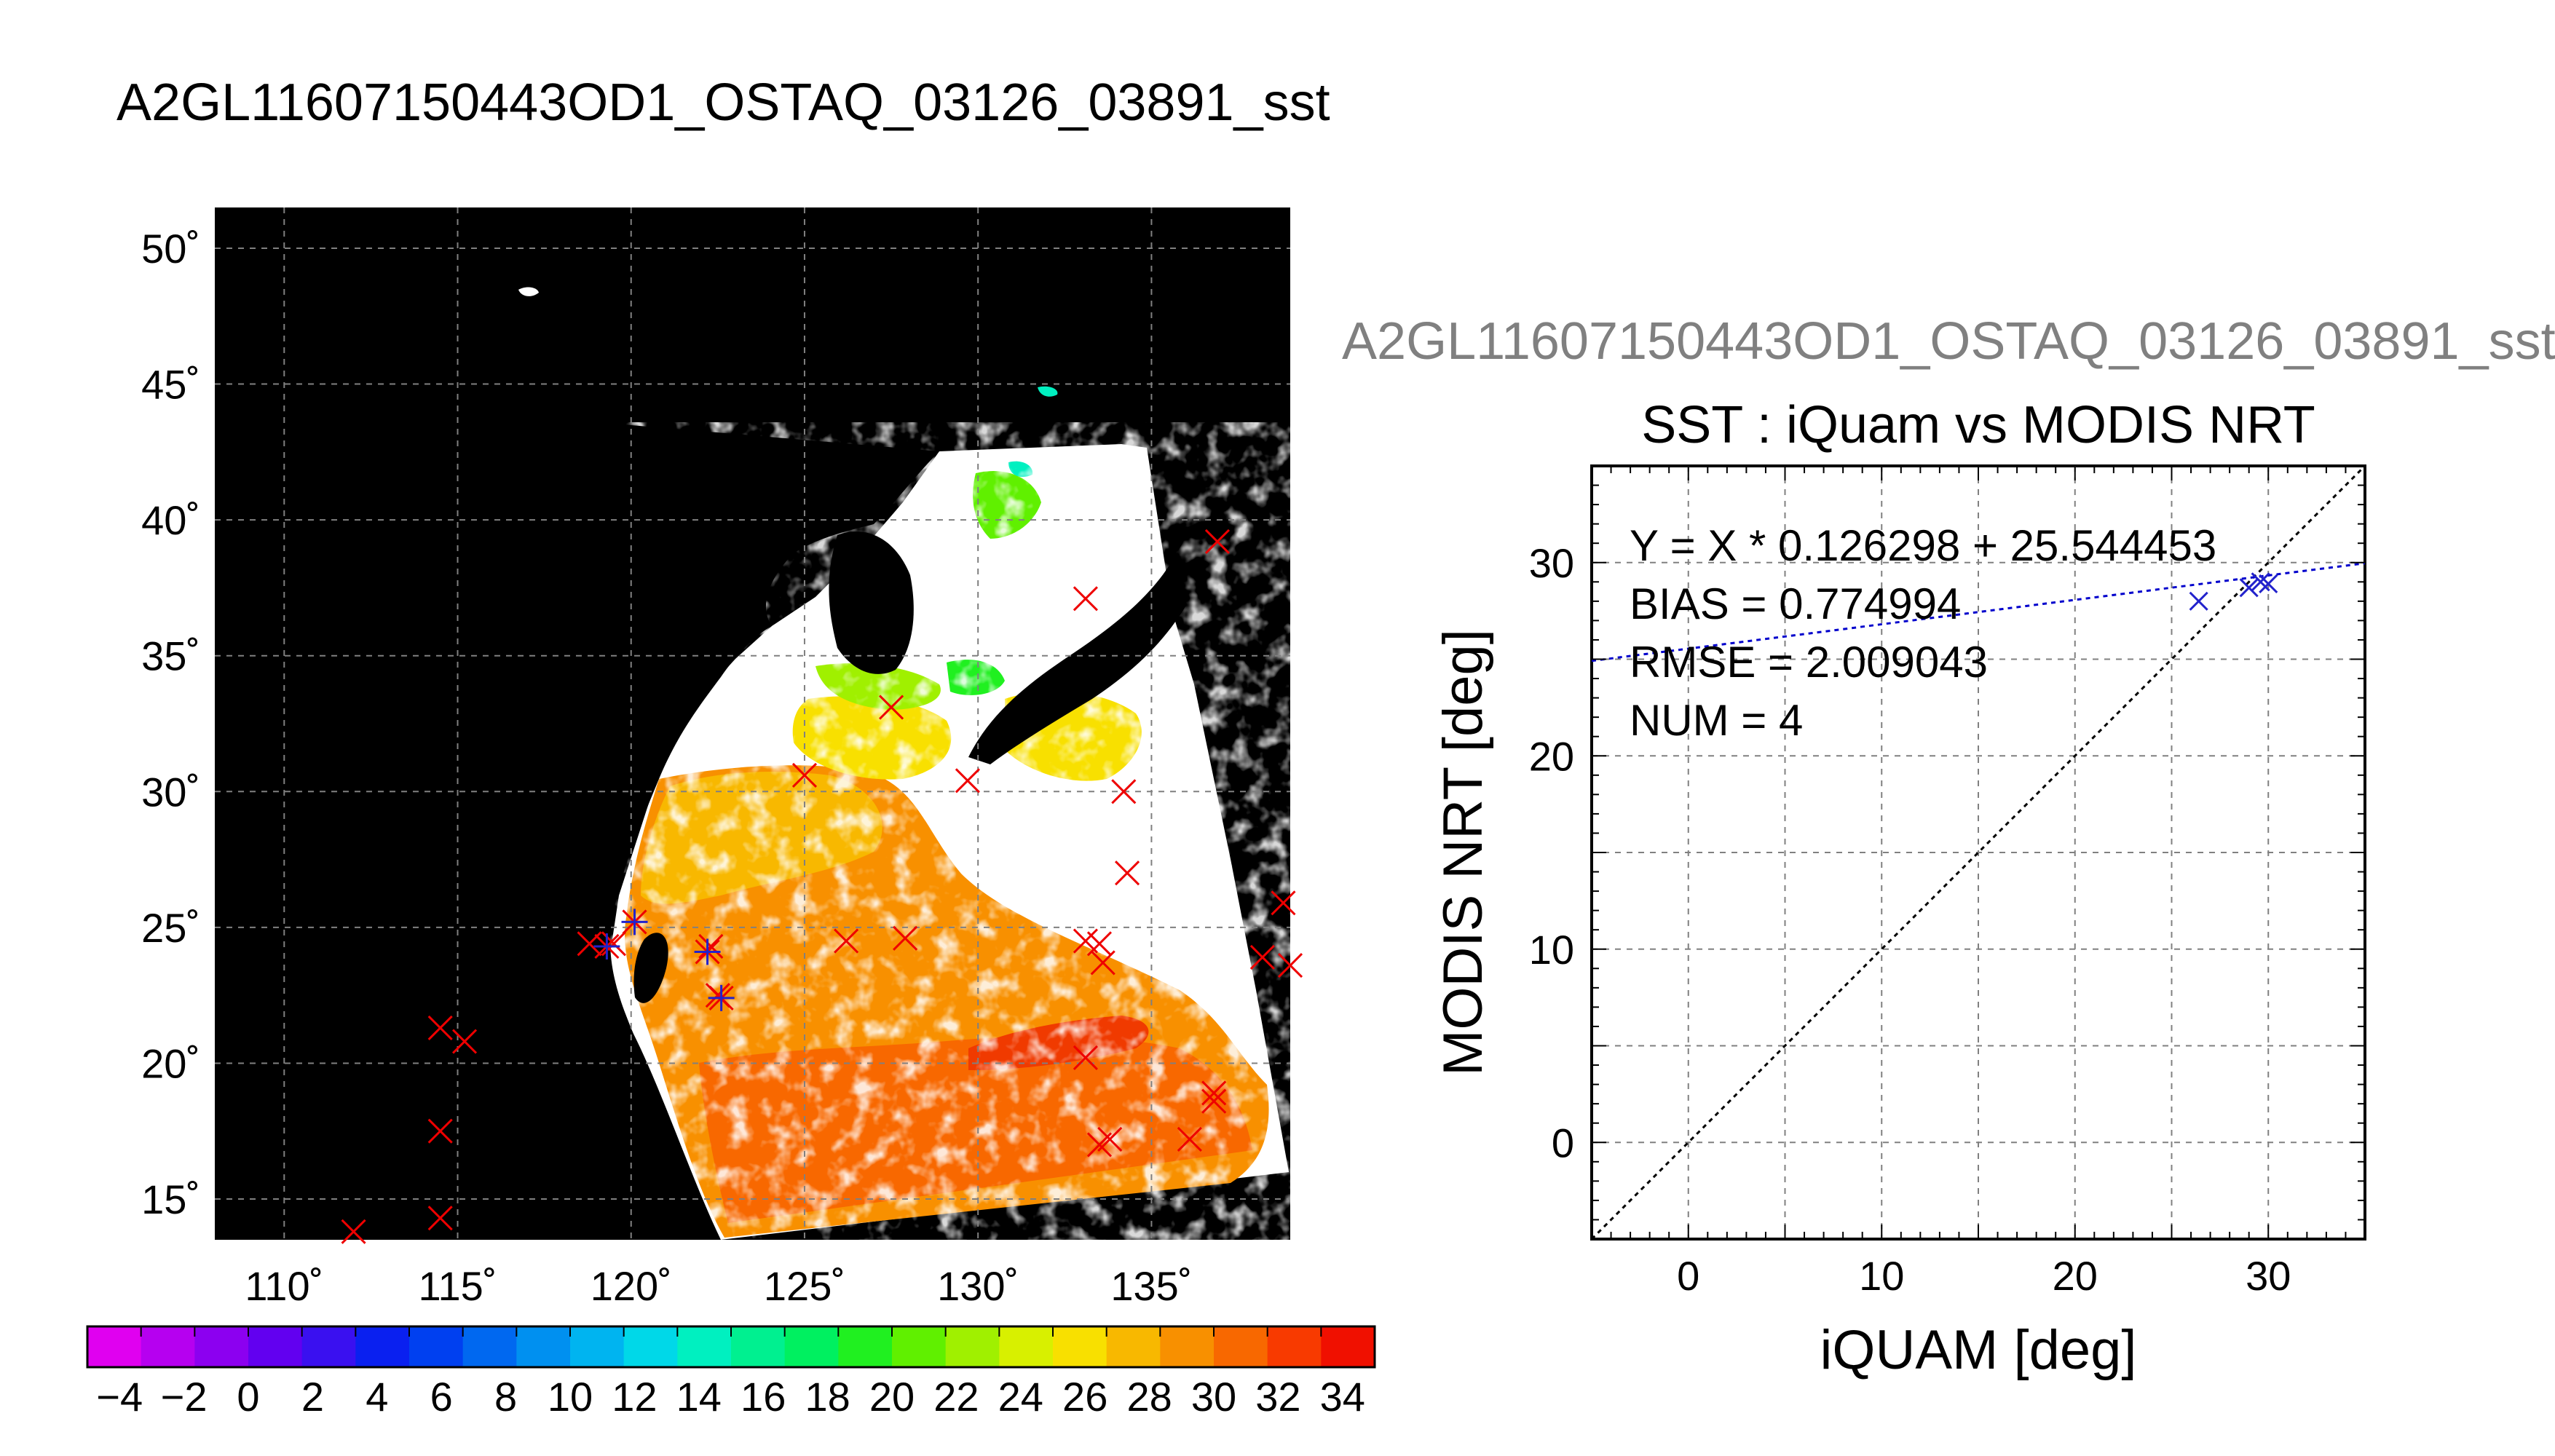 Image resolution: width=2555 pixels, height=1456 pixels. Describe the element at coordinates (1978, 1350) in the screenshot. I see `x-axis-label: iQUAM [deg]` at that location.